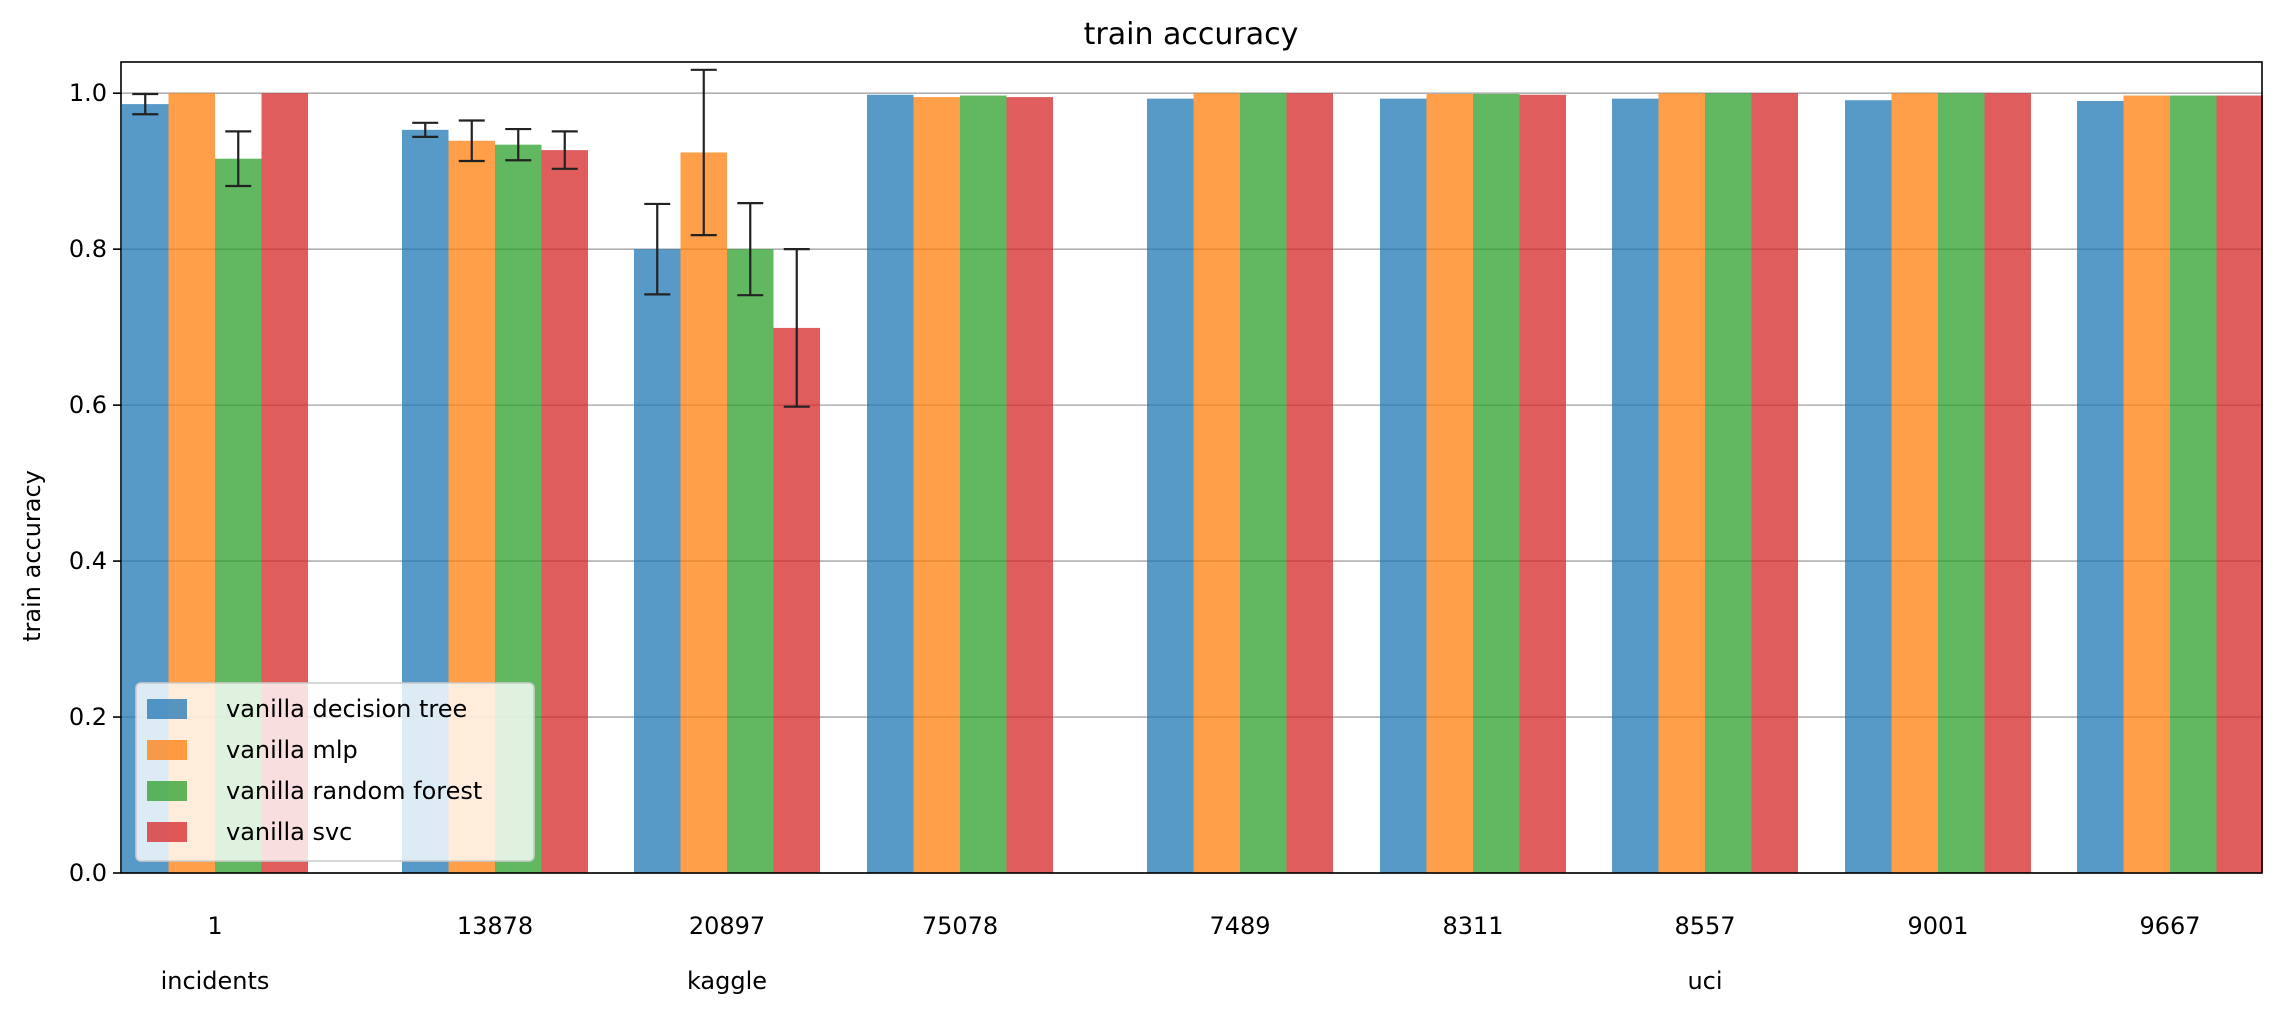 The image size is (2281, 1016). What do you see at coordinates (289, 832) in the screenshot?
I see `legend-label: vanilla svc` at bounding box center [289, 832].